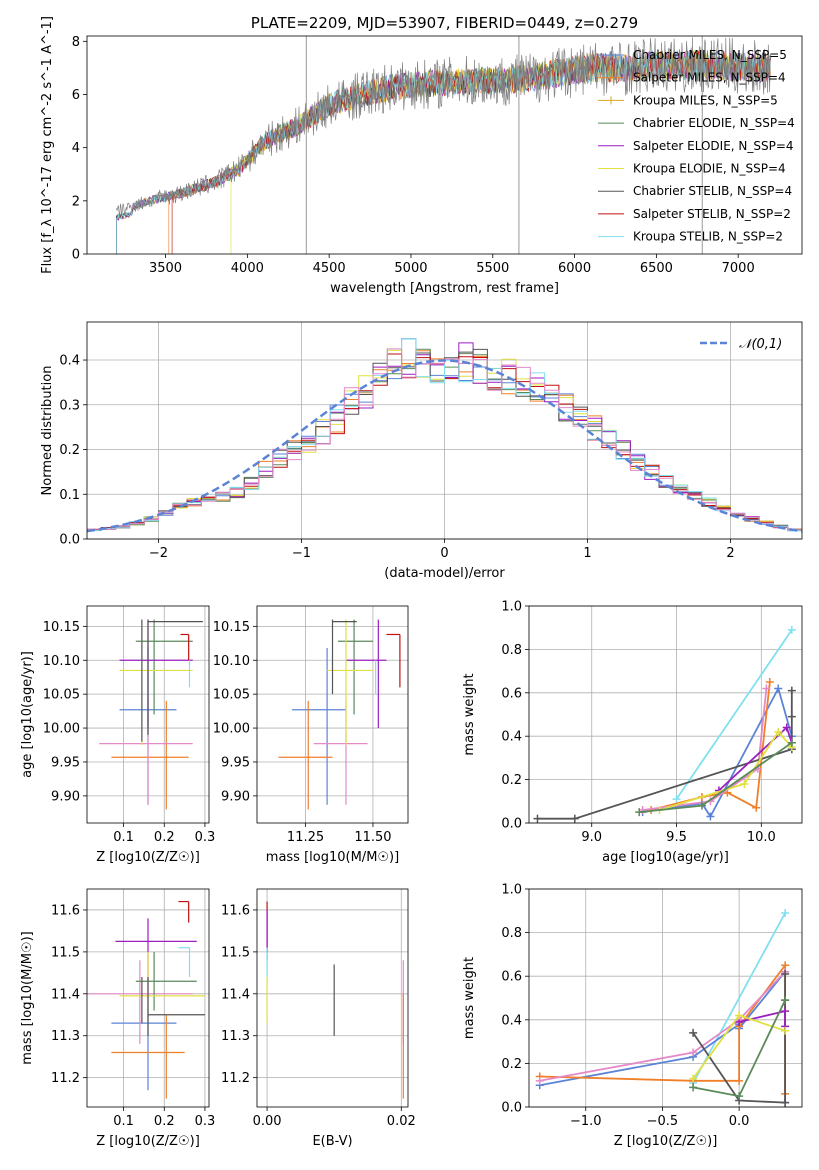 This screenshot has height=1170, width=819. What do you see at coordinates (739, 1121) in the screenshot?
I see `x-tick-label: 0.0` at bounding box center [739, 1121].